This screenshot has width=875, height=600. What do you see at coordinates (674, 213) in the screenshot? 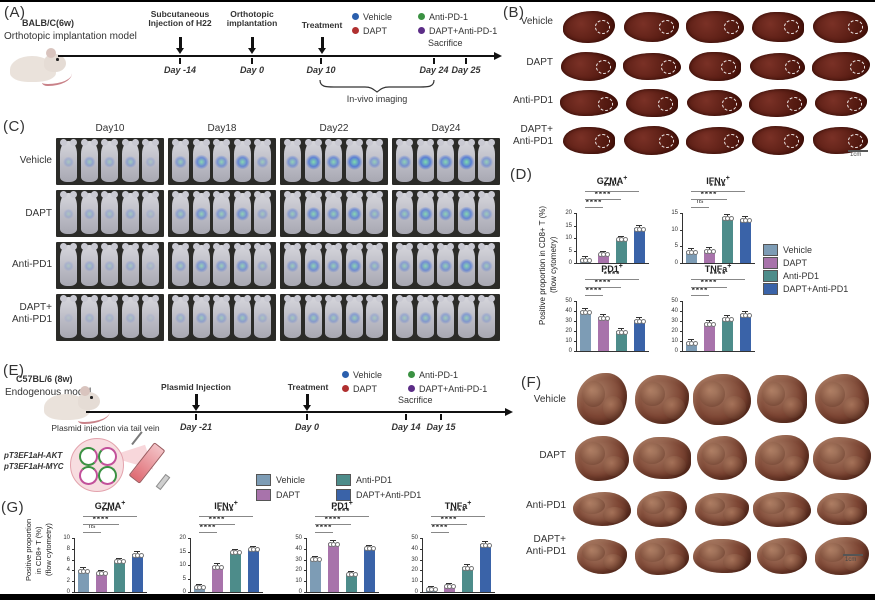
I see `y-tick-label: 15` at bounding box center [674, 213].